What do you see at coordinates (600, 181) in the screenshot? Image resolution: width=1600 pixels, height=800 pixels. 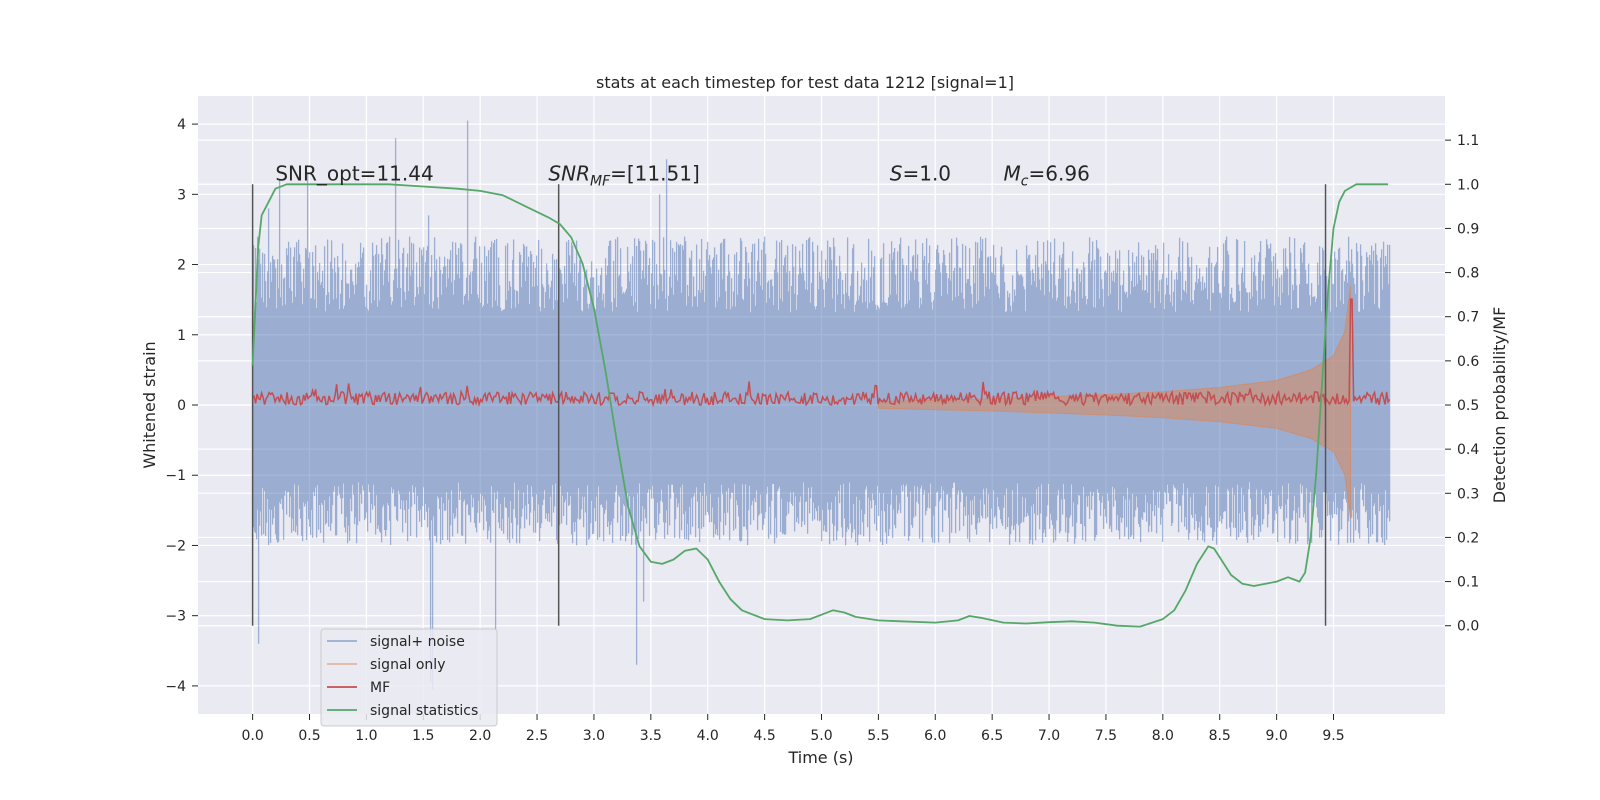 I see `annotation-subscript: MF` at bounding box center [600, 181].